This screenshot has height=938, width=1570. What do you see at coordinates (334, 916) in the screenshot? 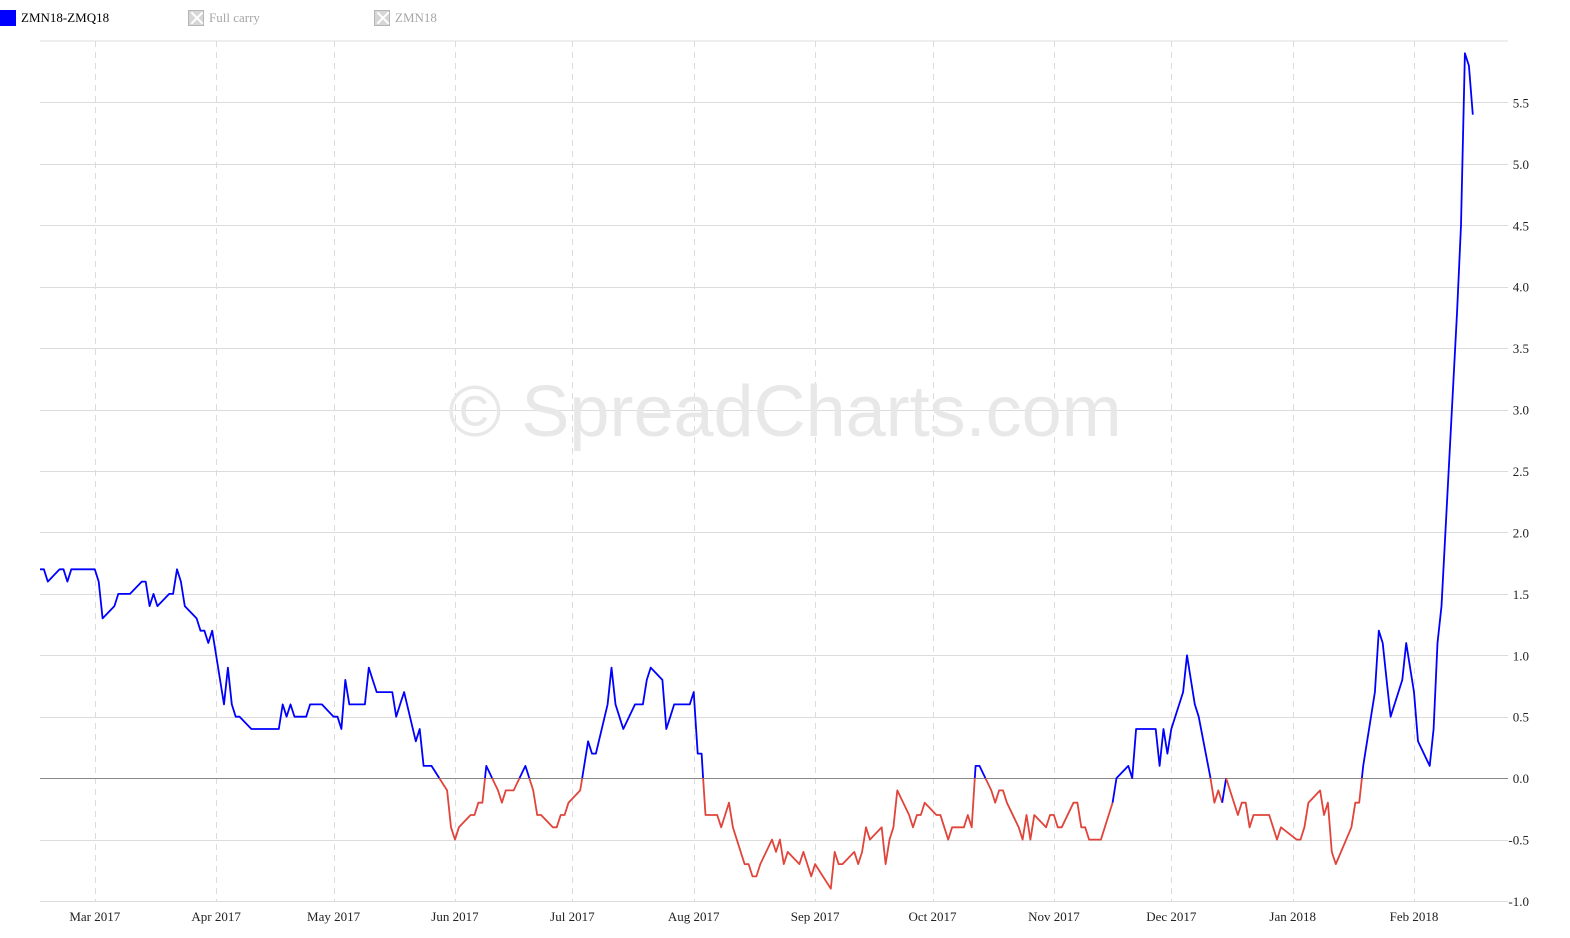
I see `x-tick-label: May 2017` at bounding box center [334, 916].